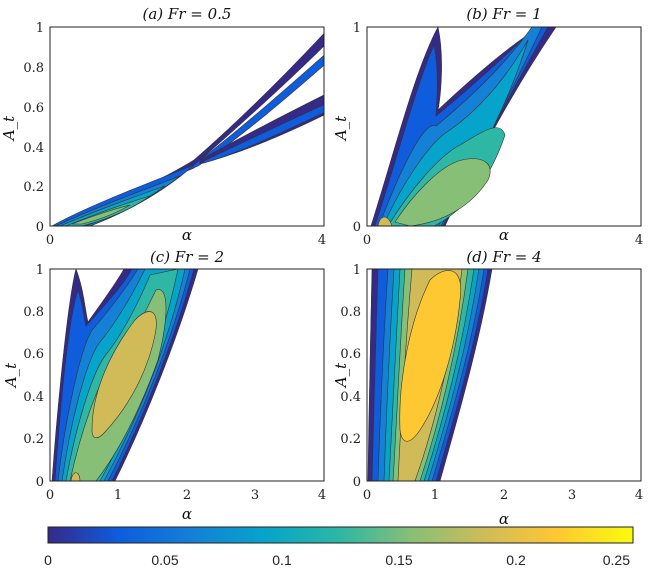 The width and height of the screenshot is (654, 572). Describe the element at coordinates (503, 257) in the screenshot. I see `title-d: (d) Fr = 4` at that location.